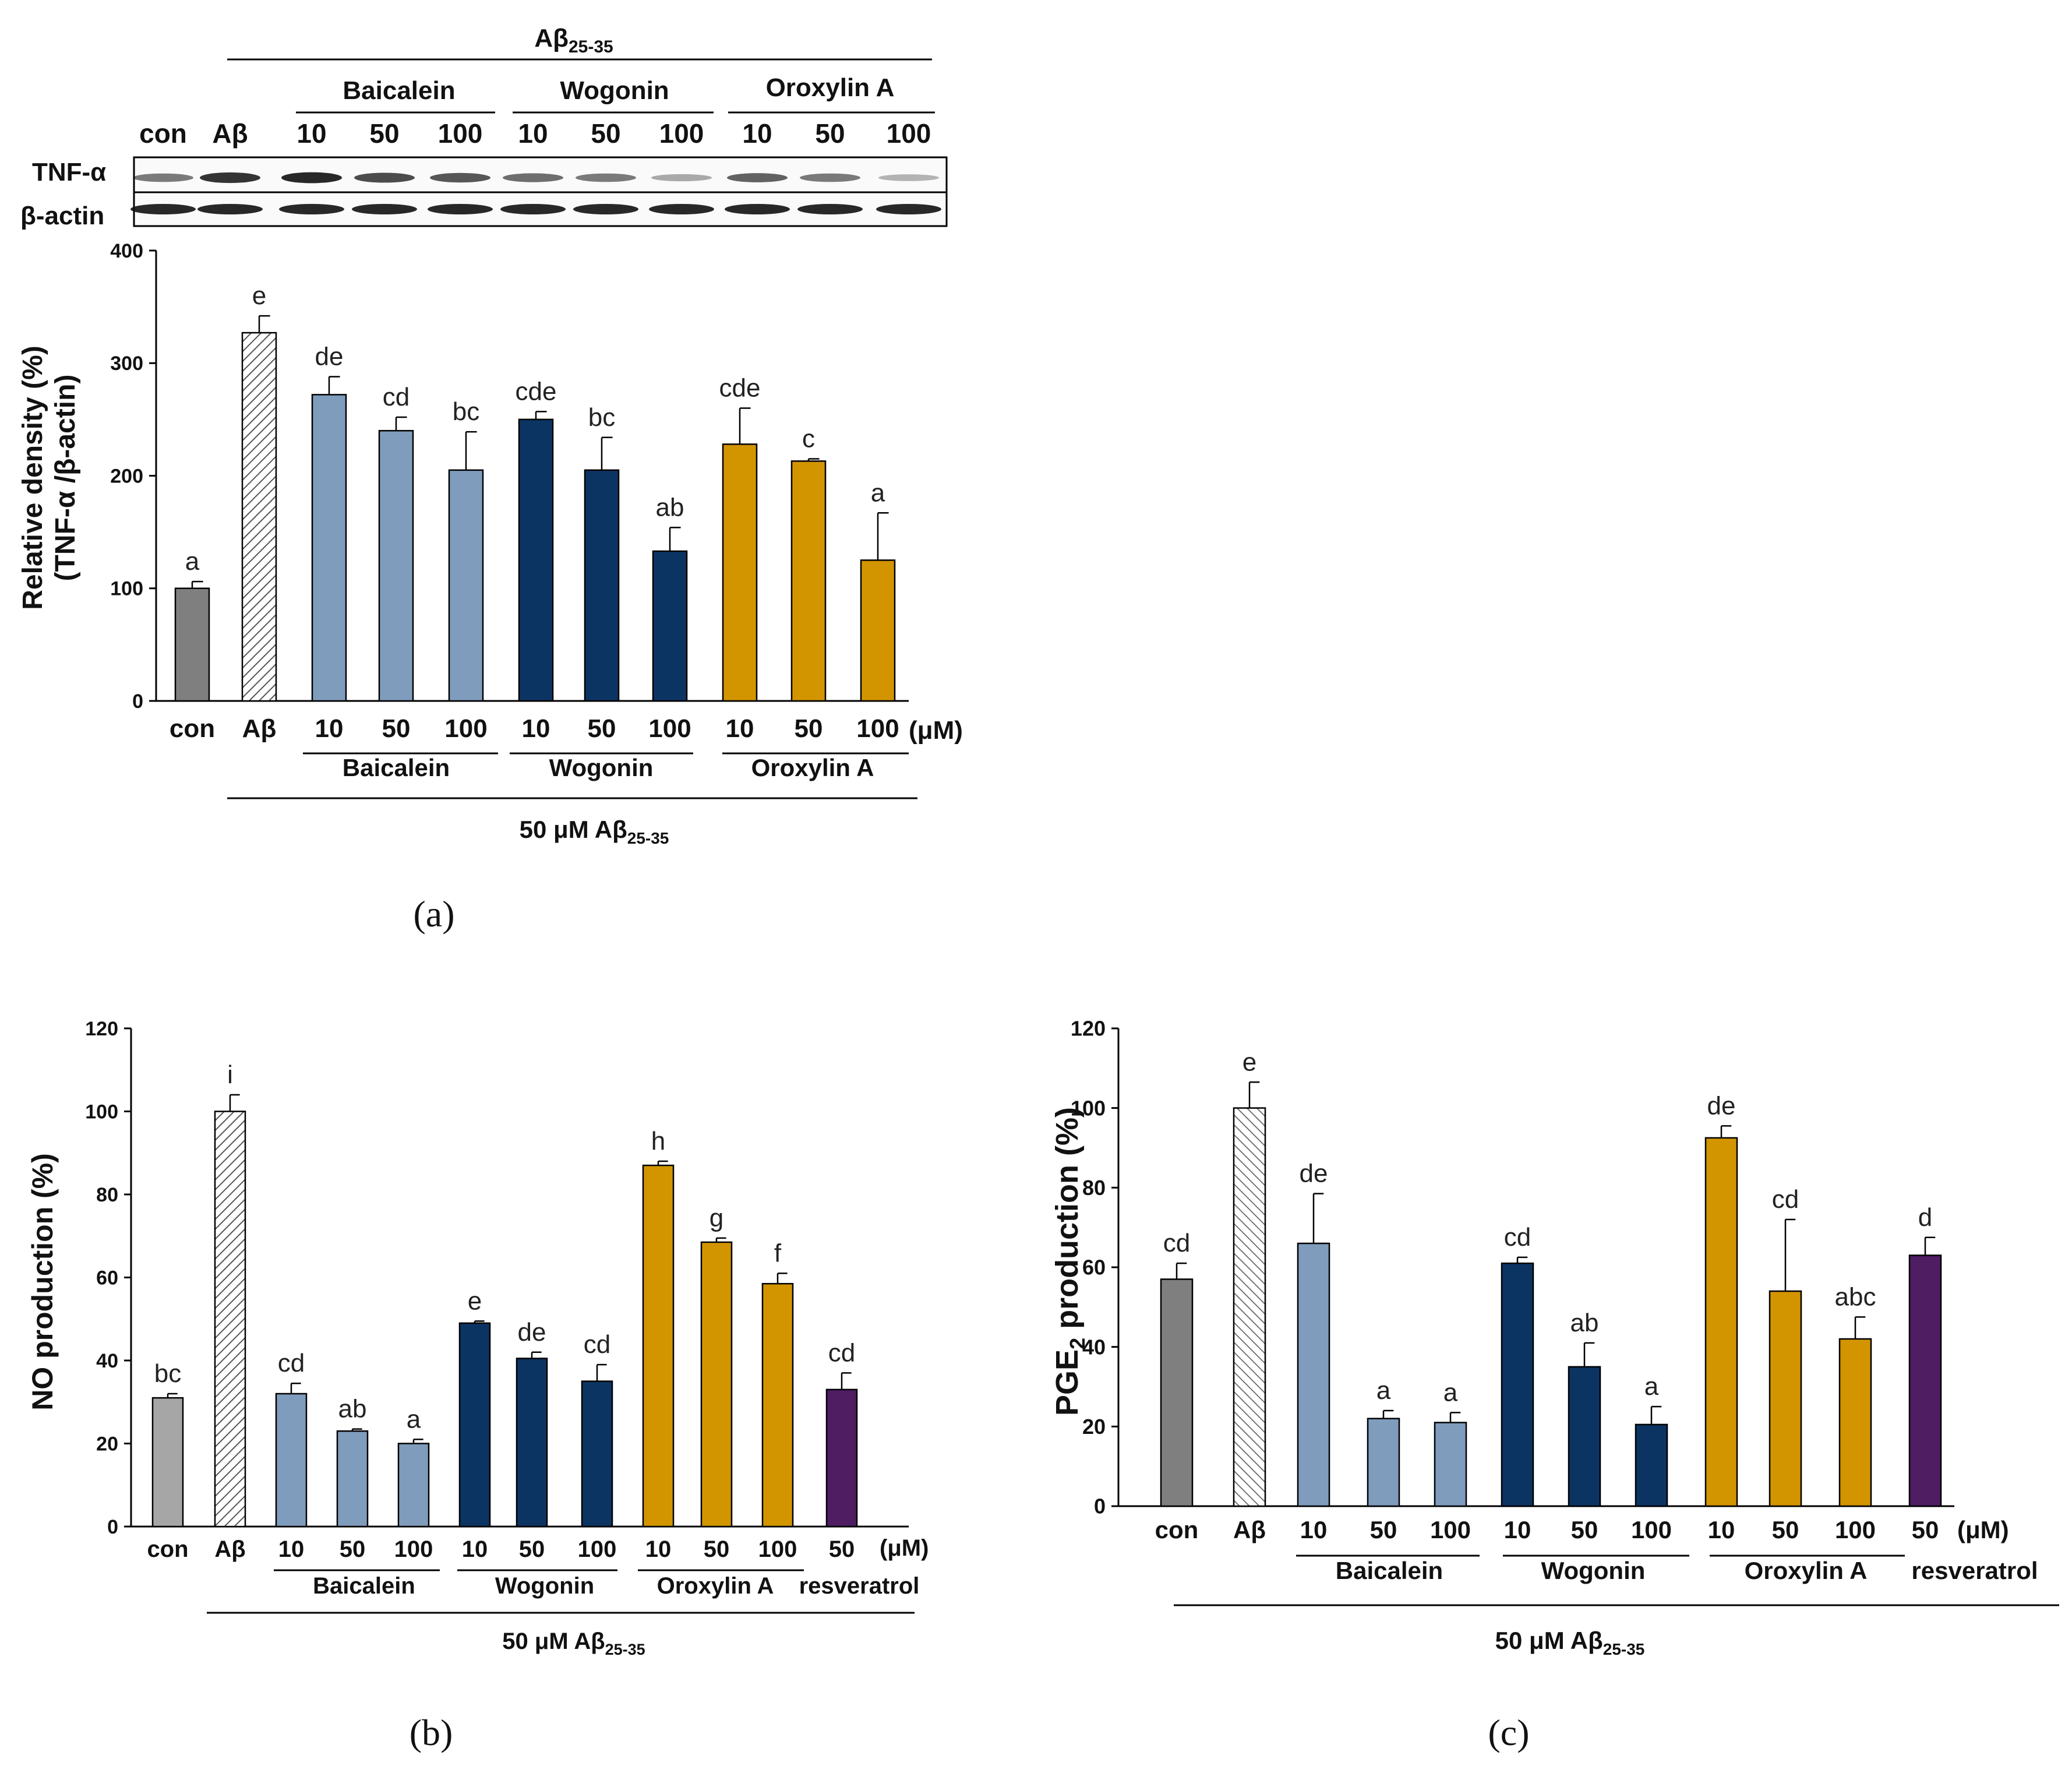 Image resolution: width=2072 pixels, height=1780 pixels. Describe the element at coordinates (501, 1549) in the screenshot. I see `chart-b-xlabels: con Aβ 10 50 100 10 50 100 10 50 100 50` at that location.